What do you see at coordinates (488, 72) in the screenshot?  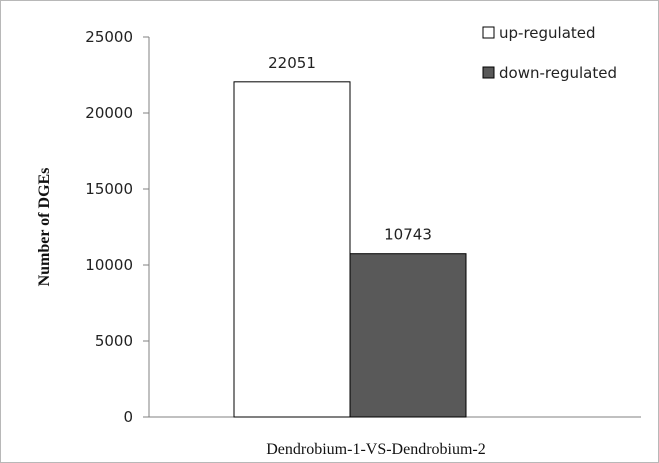 I see `legend-swatch-down-regulated` at bounding box center [488, 72].